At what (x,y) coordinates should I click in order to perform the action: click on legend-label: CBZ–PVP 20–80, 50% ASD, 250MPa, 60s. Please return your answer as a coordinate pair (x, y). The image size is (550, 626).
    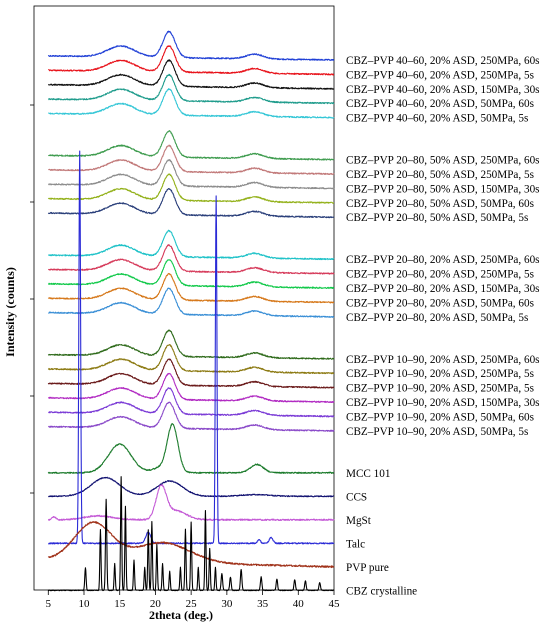
    Looking at the image, I should click on (443, 161).